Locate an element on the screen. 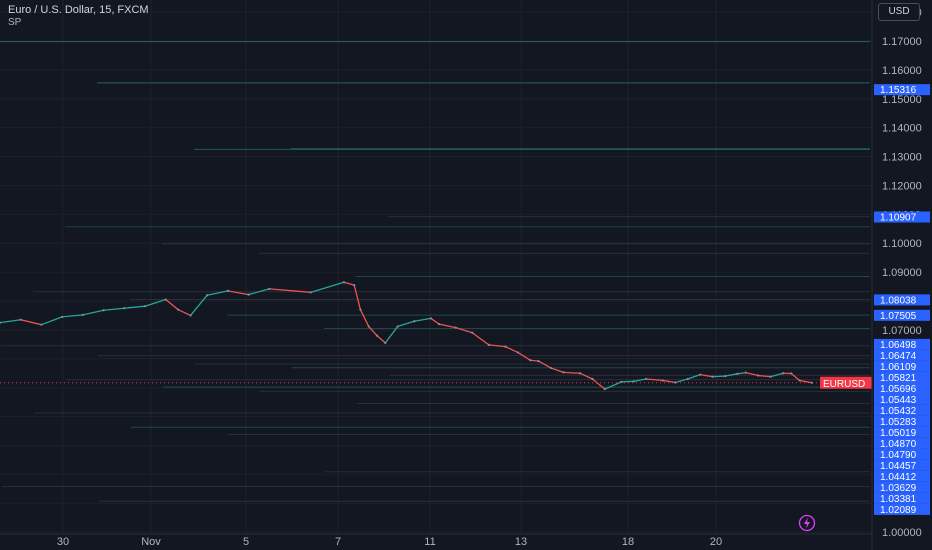  price-tick-label: 1.07000 is located at coordinates (902, 331).